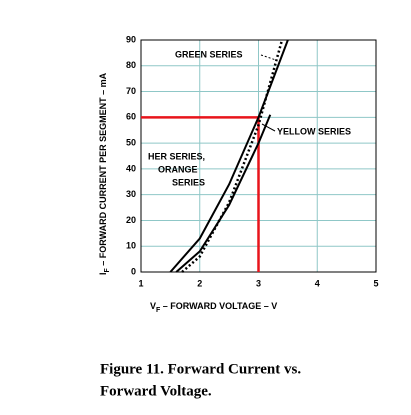  Describe the element at coordinates (188, 182) in the screenshot. I see `annotation: SERIES` at that location.